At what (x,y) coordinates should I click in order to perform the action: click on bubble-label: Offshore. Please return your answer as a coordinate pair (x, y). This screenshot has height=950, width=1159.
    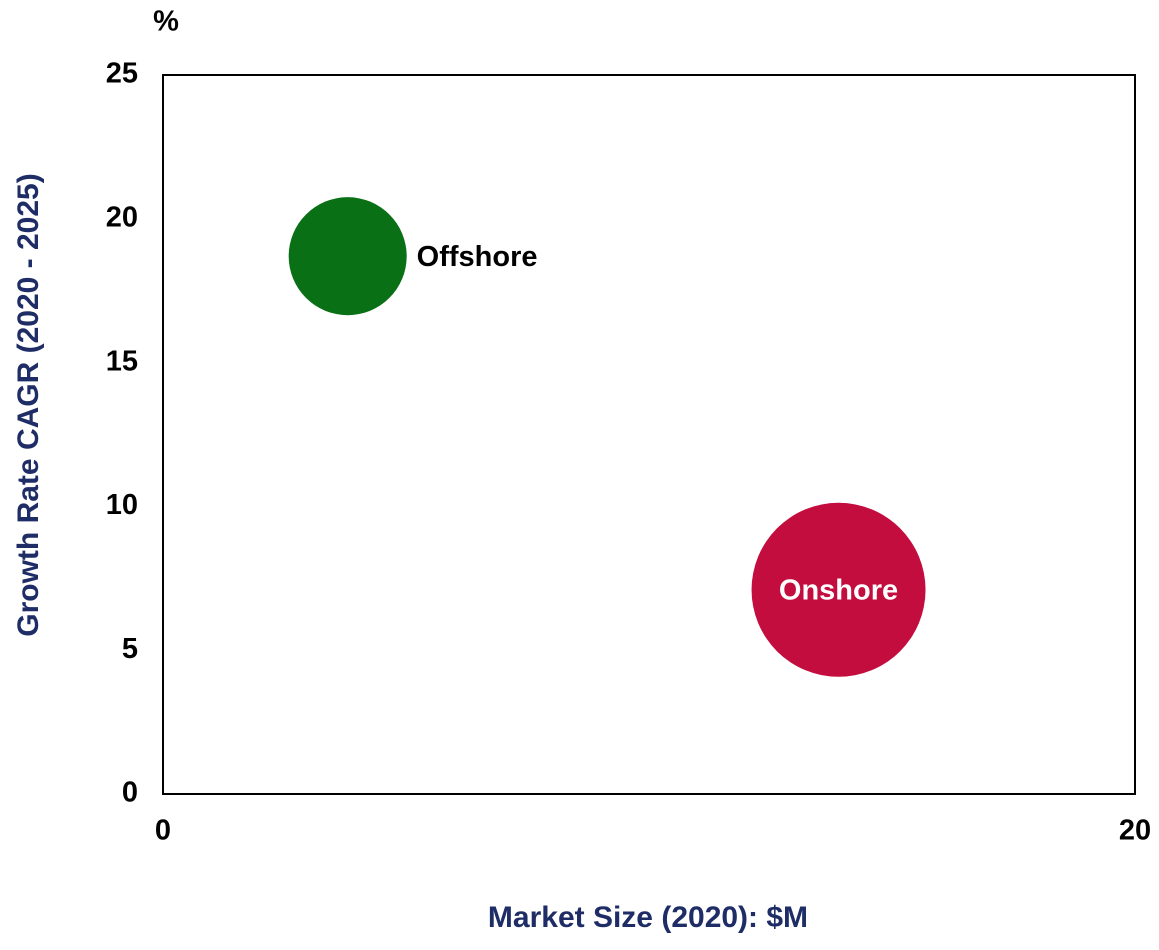
    Looking at the image, I should click on (477, 257).